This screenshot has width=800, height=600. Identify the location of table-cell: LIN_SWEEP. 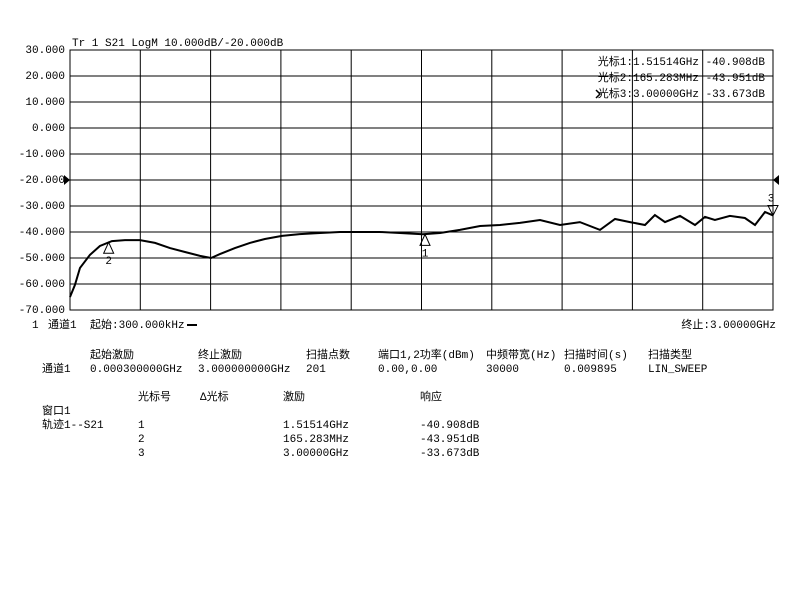
(678, 370).